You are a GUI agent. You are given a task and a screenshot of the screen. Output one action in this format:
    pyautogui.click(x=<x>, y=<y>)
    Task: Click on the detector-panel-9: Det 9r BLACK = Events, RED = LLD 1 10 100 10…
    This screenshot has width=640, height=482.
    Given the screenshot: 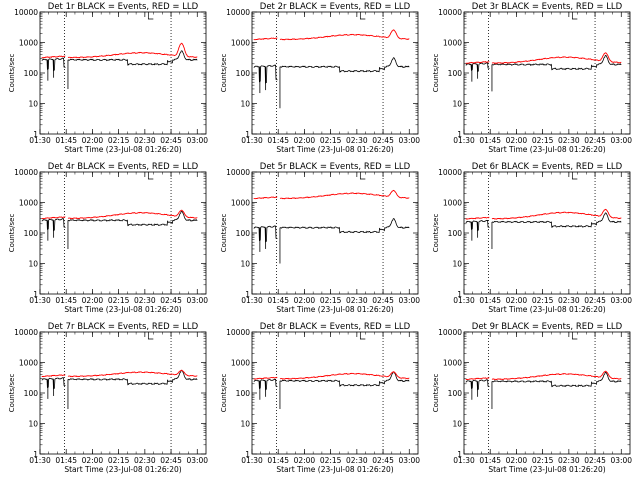 What is the action you would take?
    pyautogui.click(x=532, y=398)
    